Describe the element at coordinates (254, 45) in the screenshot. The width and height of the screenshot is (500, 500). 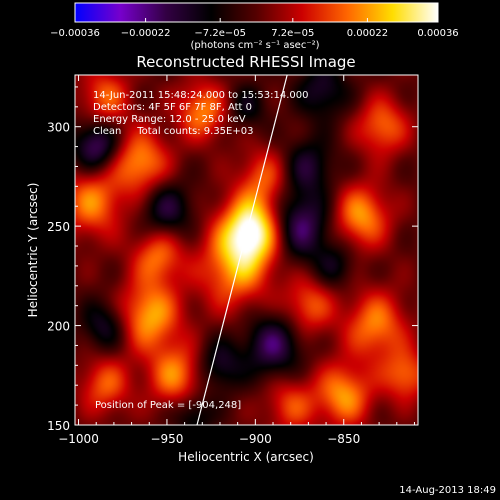
I see `colorbar-unit-label: (photons cm⁻² s⁻¹ asec⁻²)` at that location.